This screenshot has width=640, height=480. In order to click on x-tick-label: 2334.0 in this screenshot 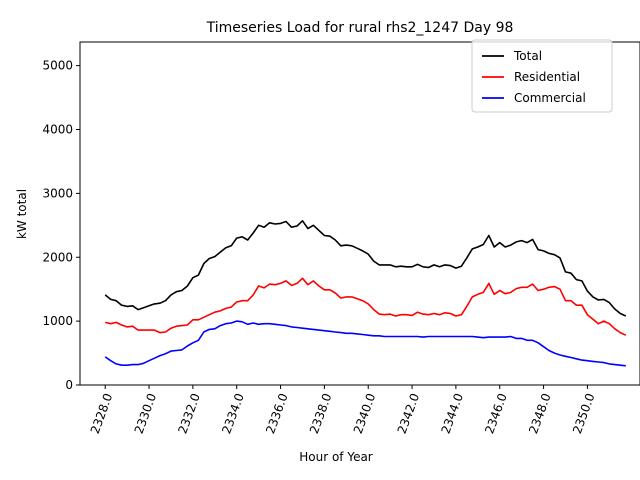, I will do `click(233, 413)`.